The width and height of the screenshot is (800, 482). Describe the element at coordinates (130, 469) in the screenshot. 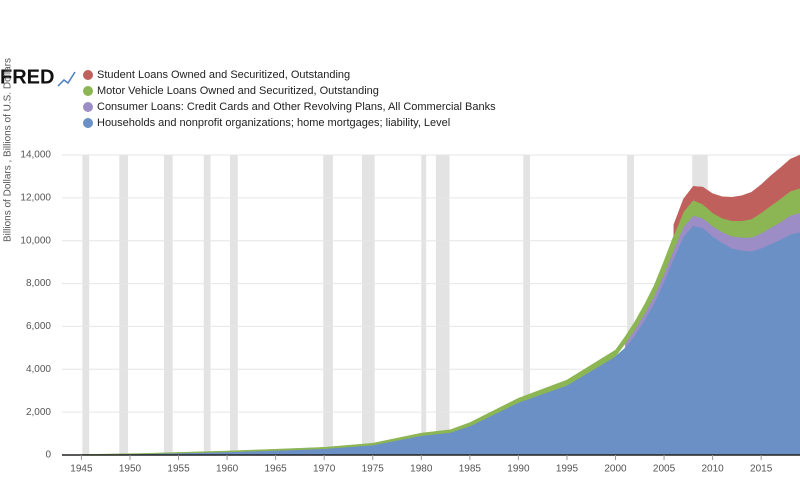

I see `x-tick-label: 1950` at that location.